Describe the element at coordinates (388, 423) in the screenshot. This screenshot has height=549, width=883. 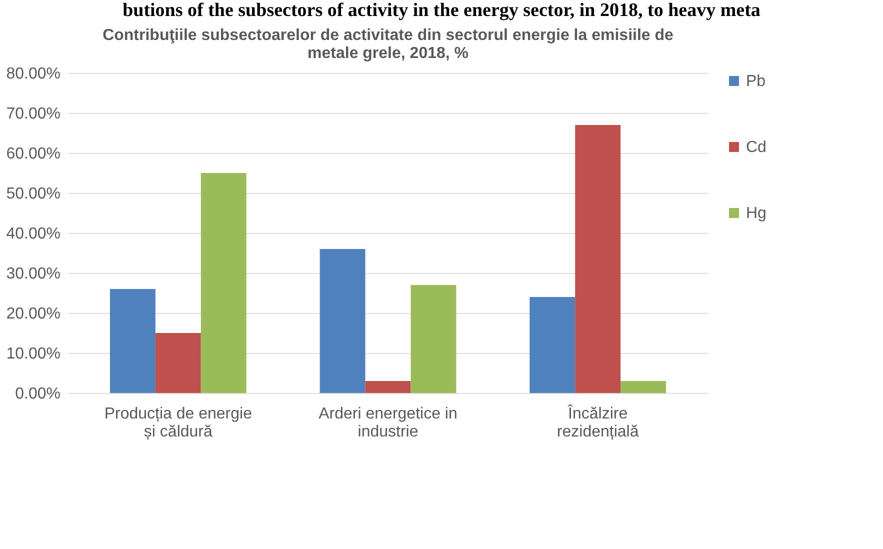
I see `x-tick-label: Arderi energetice in industrie` at that location.